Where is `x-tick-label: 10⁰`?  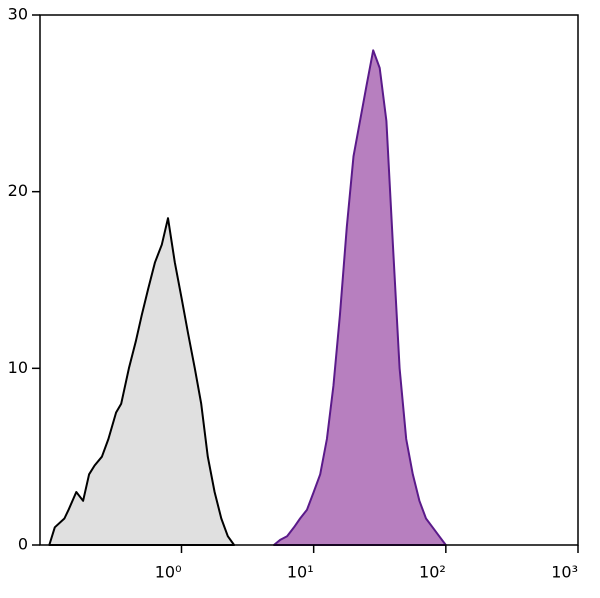 x-tick-label: 10⁰ is located at coordinates (168, 572).